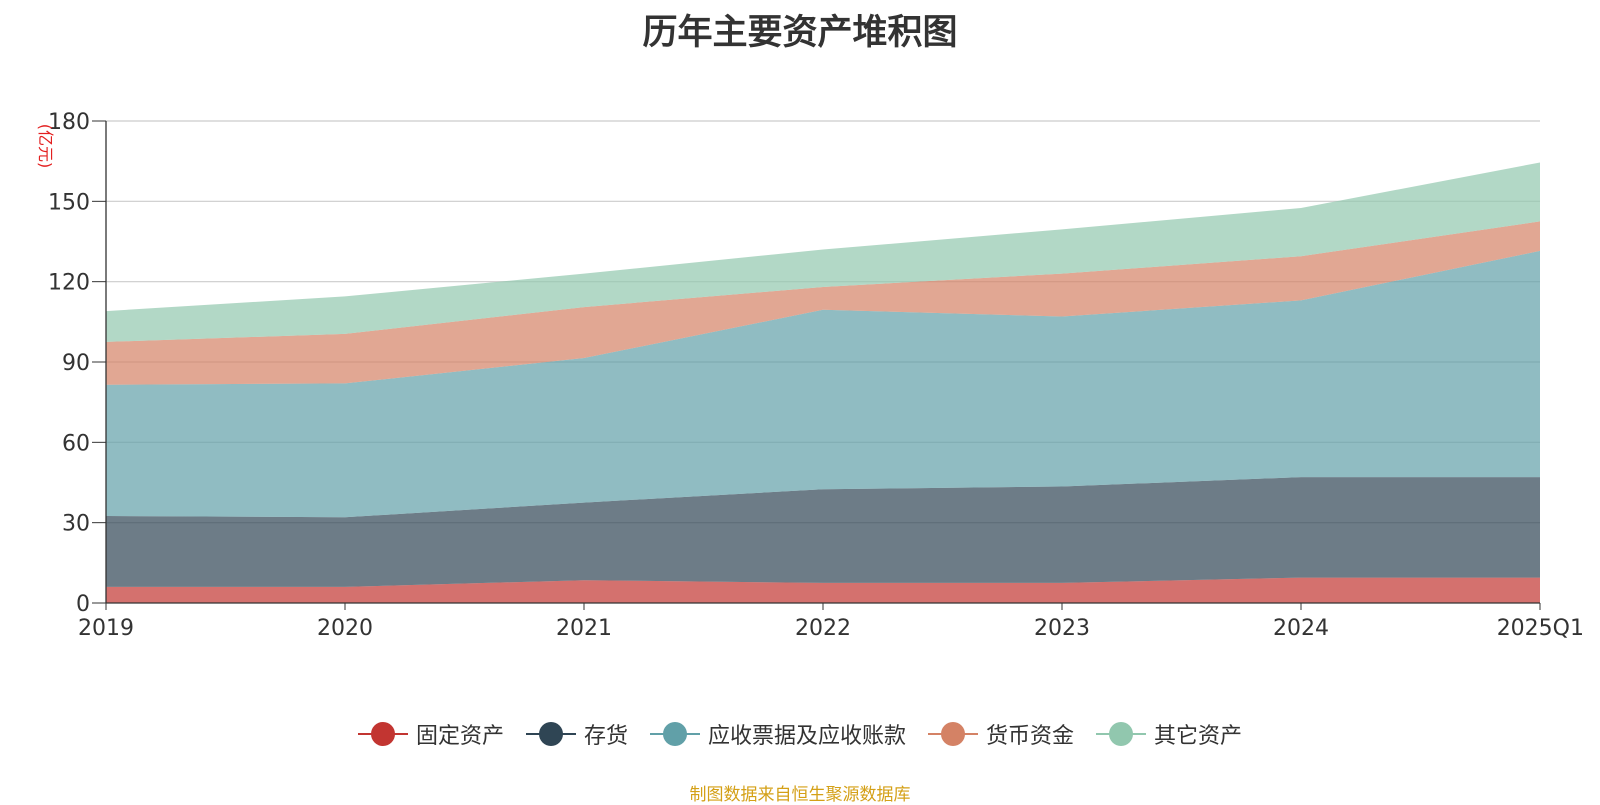  Describe the element at coordinates (1062, 628) in the screenshot. I see `x-tick-label: 2023` at that location.